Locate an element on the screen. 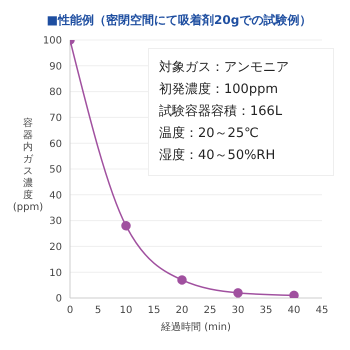 The height and width of the screenshot is (350, 350). annotation: 湿度：40～50%RH is located at coordinates (217, 156).